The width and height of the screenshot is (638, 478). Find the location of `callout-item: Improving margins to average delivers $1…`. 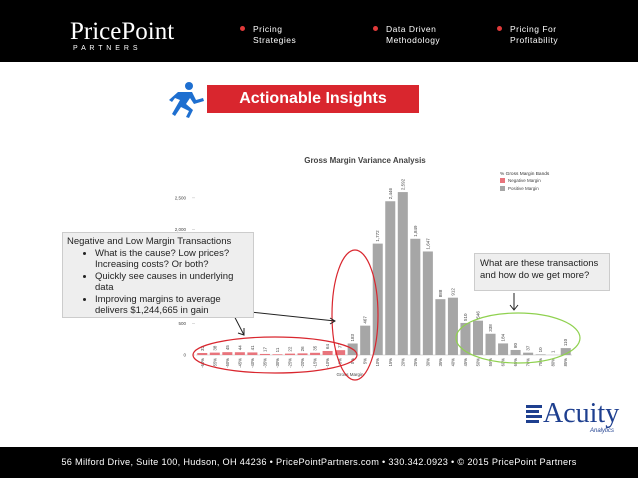

callout-item: Improving margins to average delivers $1… is located at coordinates (172, 305).